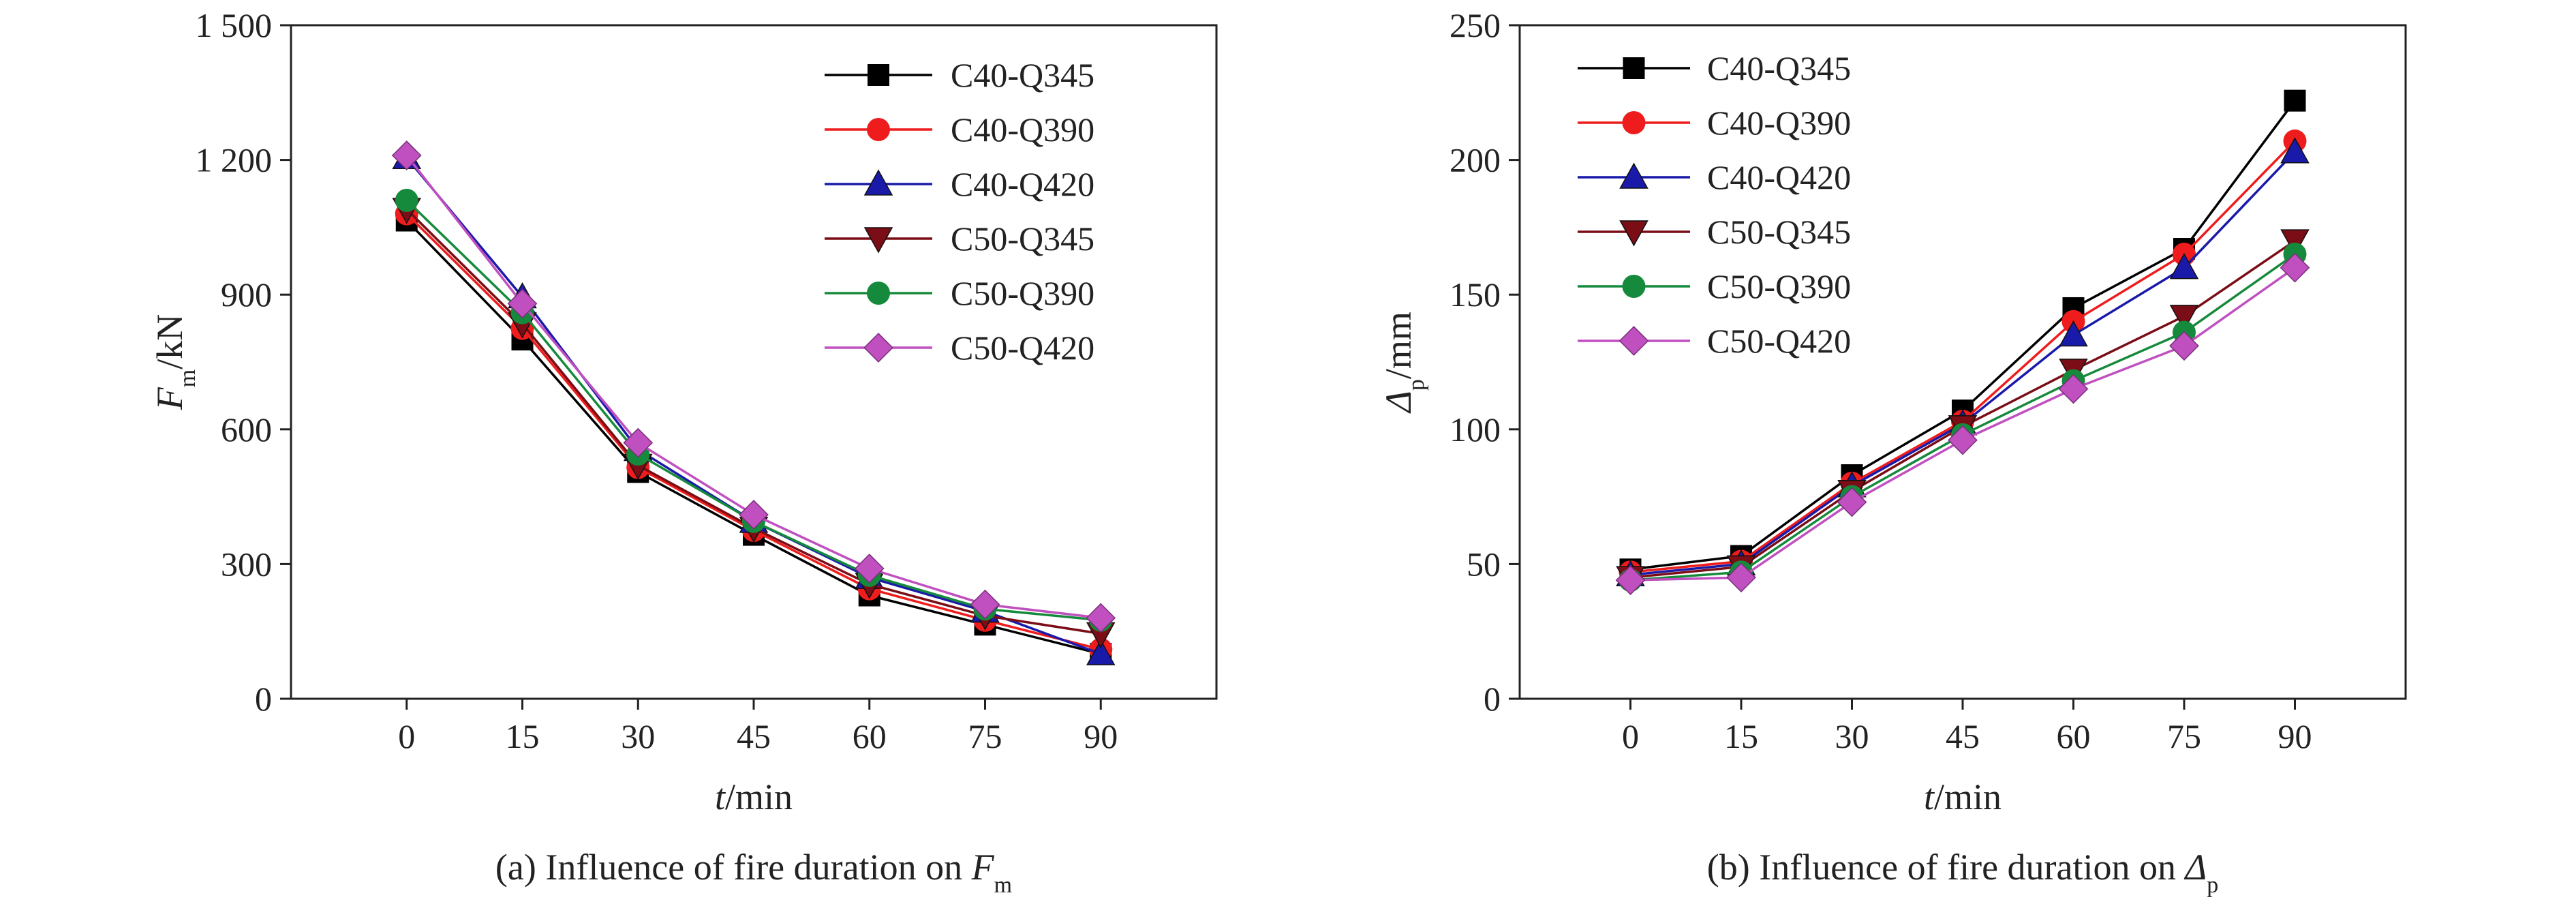 The width and height of the screenshot is (2576, 906). What do you see at coordinates (753, 872) in the screenshot?
I see `panel-caption: (a) Influence of fire duration on Fm` at bounding box center [753, 872].